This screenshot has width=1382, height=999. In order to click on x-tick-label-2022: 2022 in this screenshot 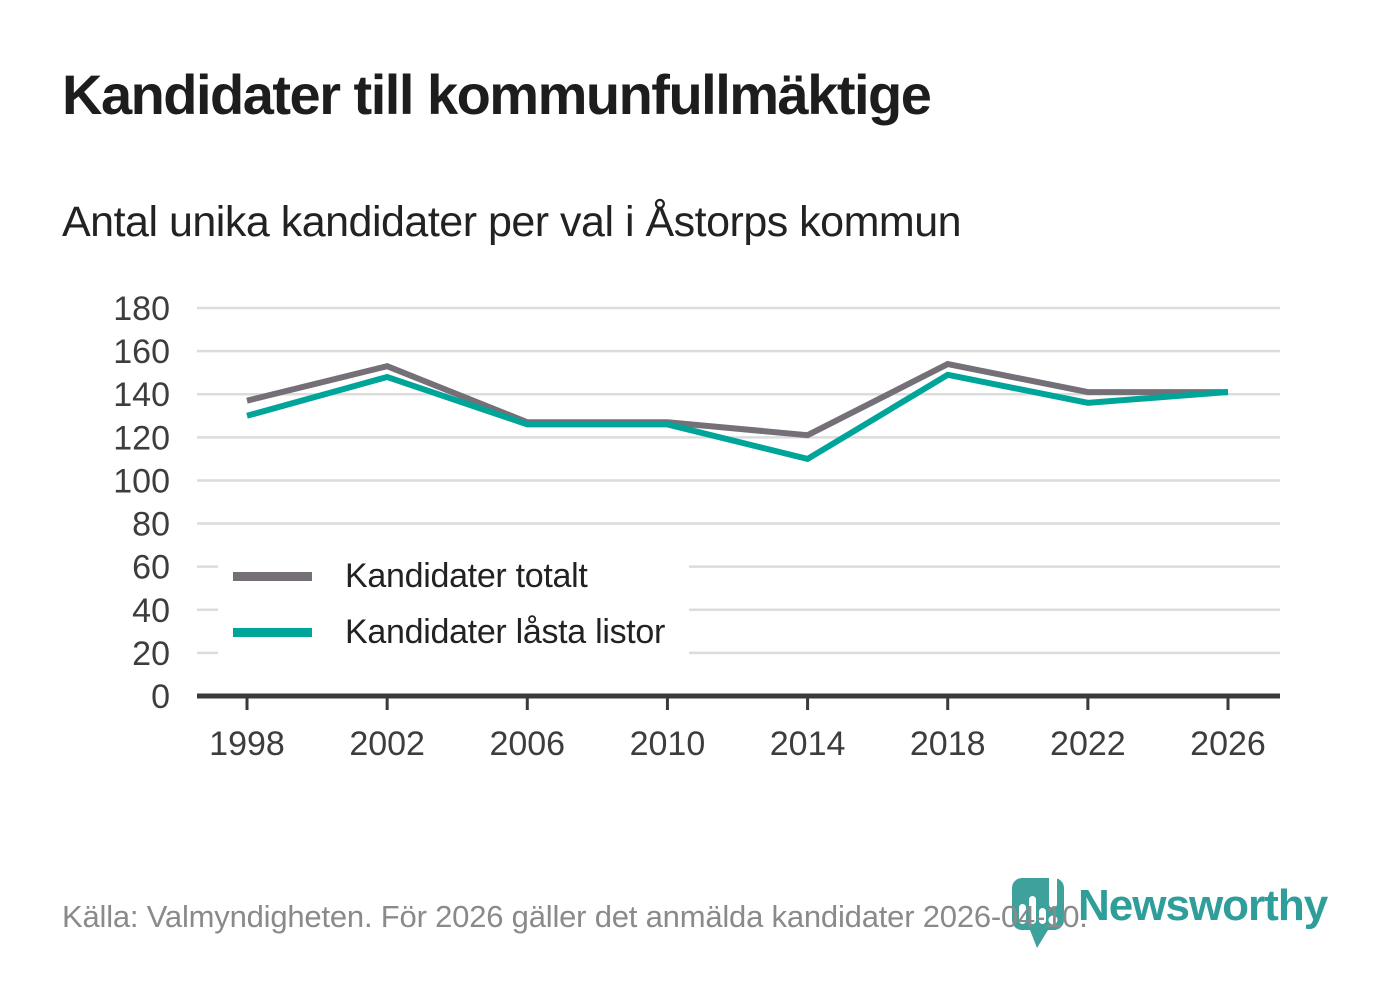, I will do `click(1088, 744)`.